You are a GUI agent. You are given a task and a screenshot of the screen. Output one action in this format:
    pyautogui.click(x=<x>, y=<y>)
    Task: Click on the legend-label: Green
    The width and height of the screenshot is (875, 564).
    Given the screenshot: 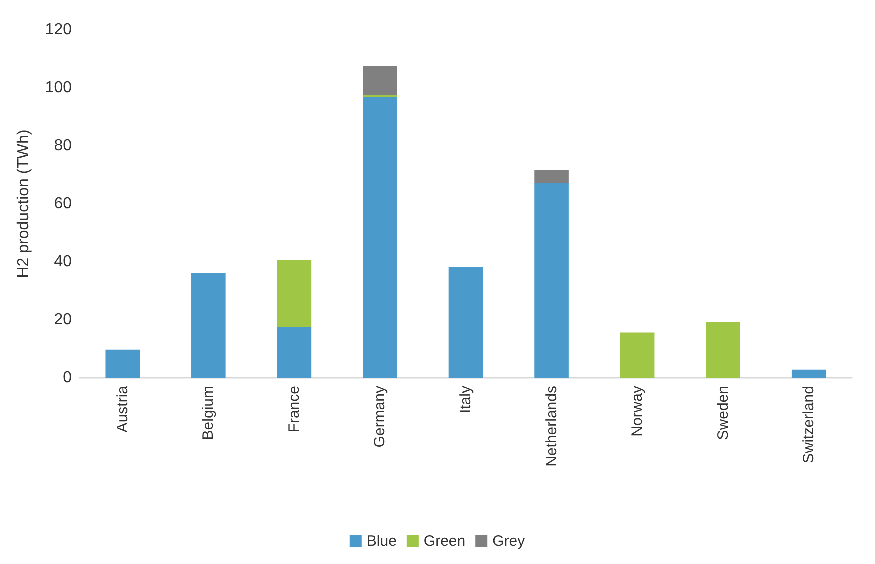 What is the action you would take?
    pyautogui.click(x=445, y=541)
    